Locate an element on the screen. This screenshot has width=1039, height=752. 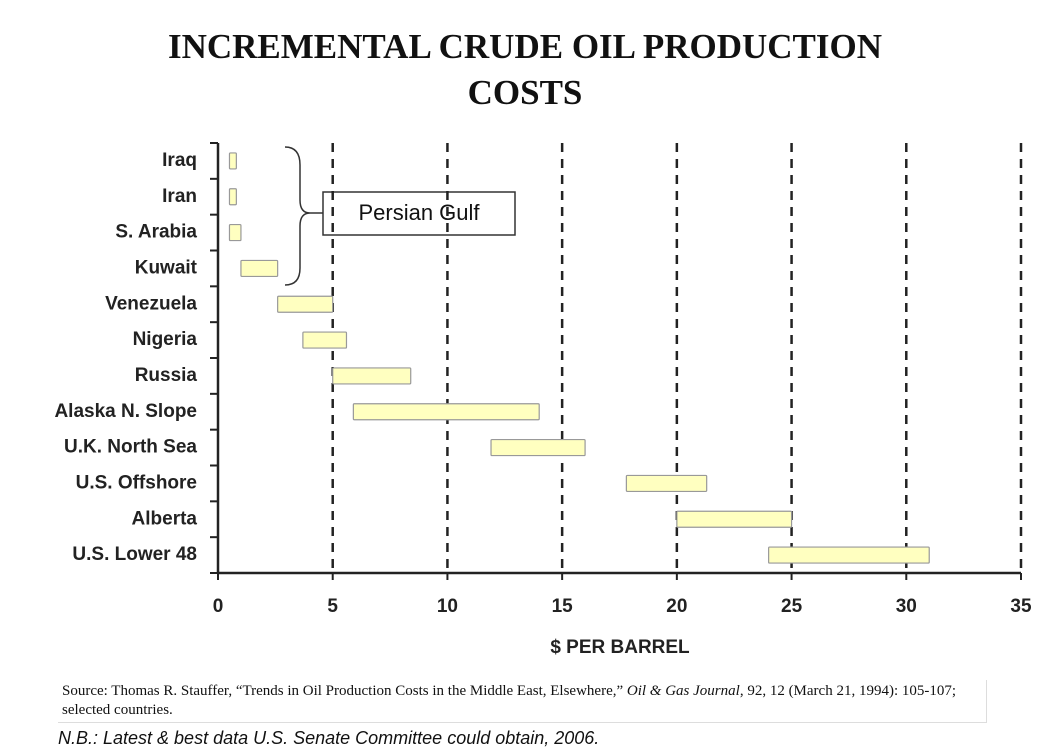
y-tick-label: U.S. Lower 48 is located at coordinates (134, 554).